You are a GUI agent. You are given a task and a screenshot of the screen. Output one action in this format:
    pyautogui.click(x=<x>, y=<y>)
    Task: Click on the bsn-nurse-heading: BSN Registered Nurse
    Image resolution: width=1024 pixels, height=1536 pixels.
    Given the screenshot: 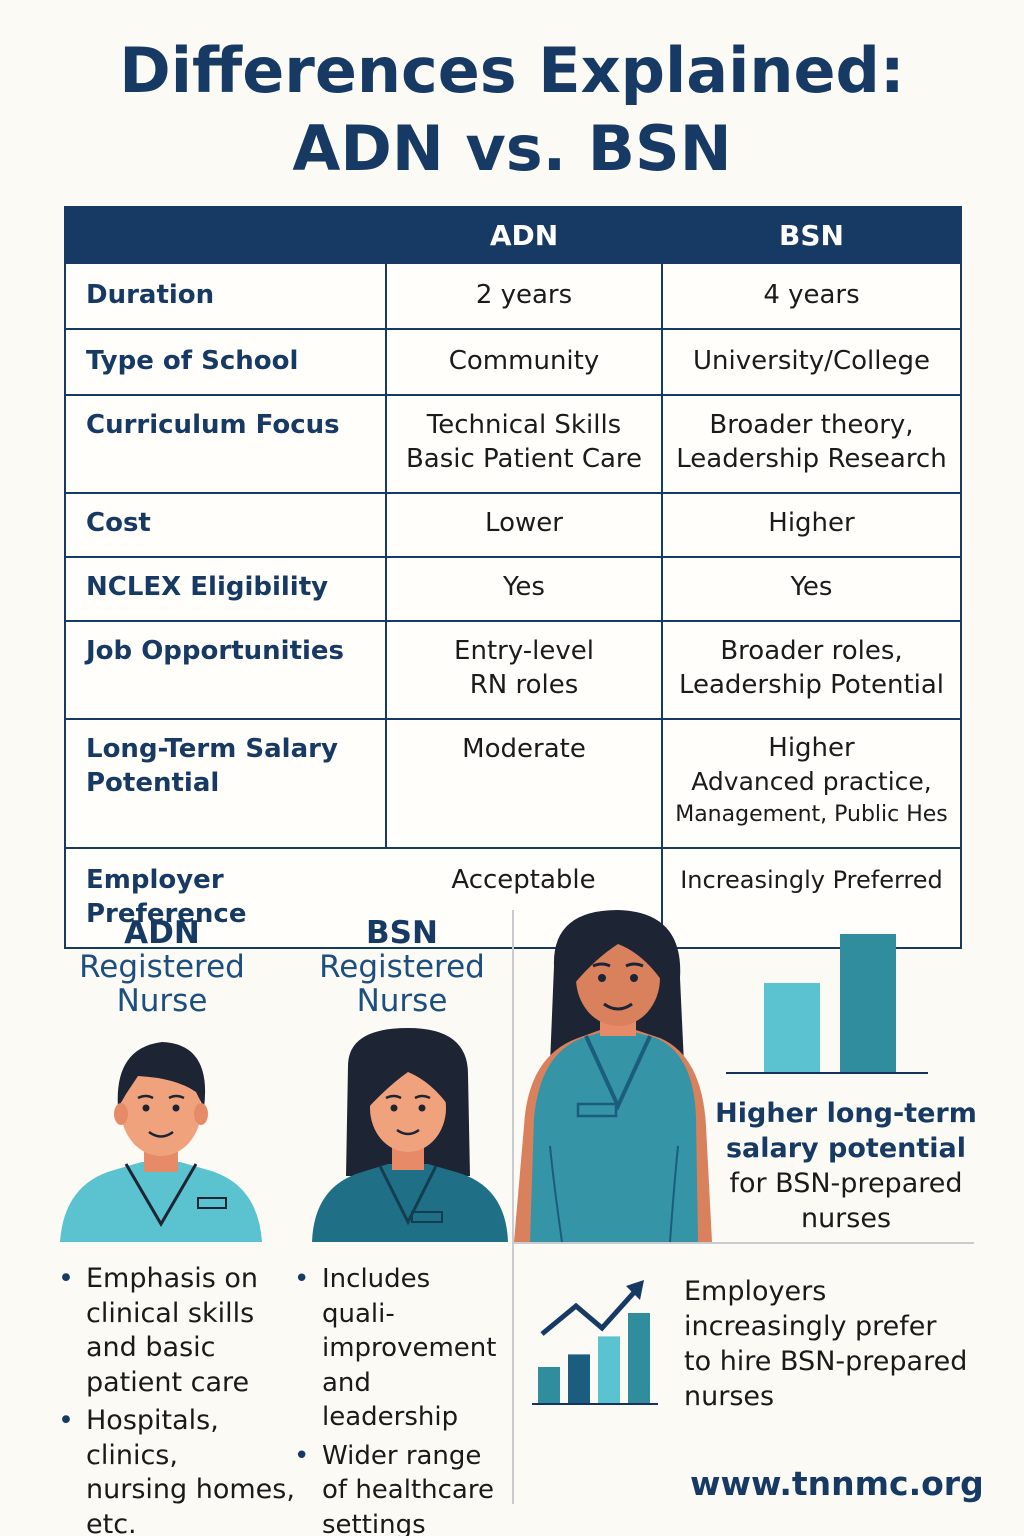 What is the action you would take?
    pyautogui.click(x=402, y=967)
    